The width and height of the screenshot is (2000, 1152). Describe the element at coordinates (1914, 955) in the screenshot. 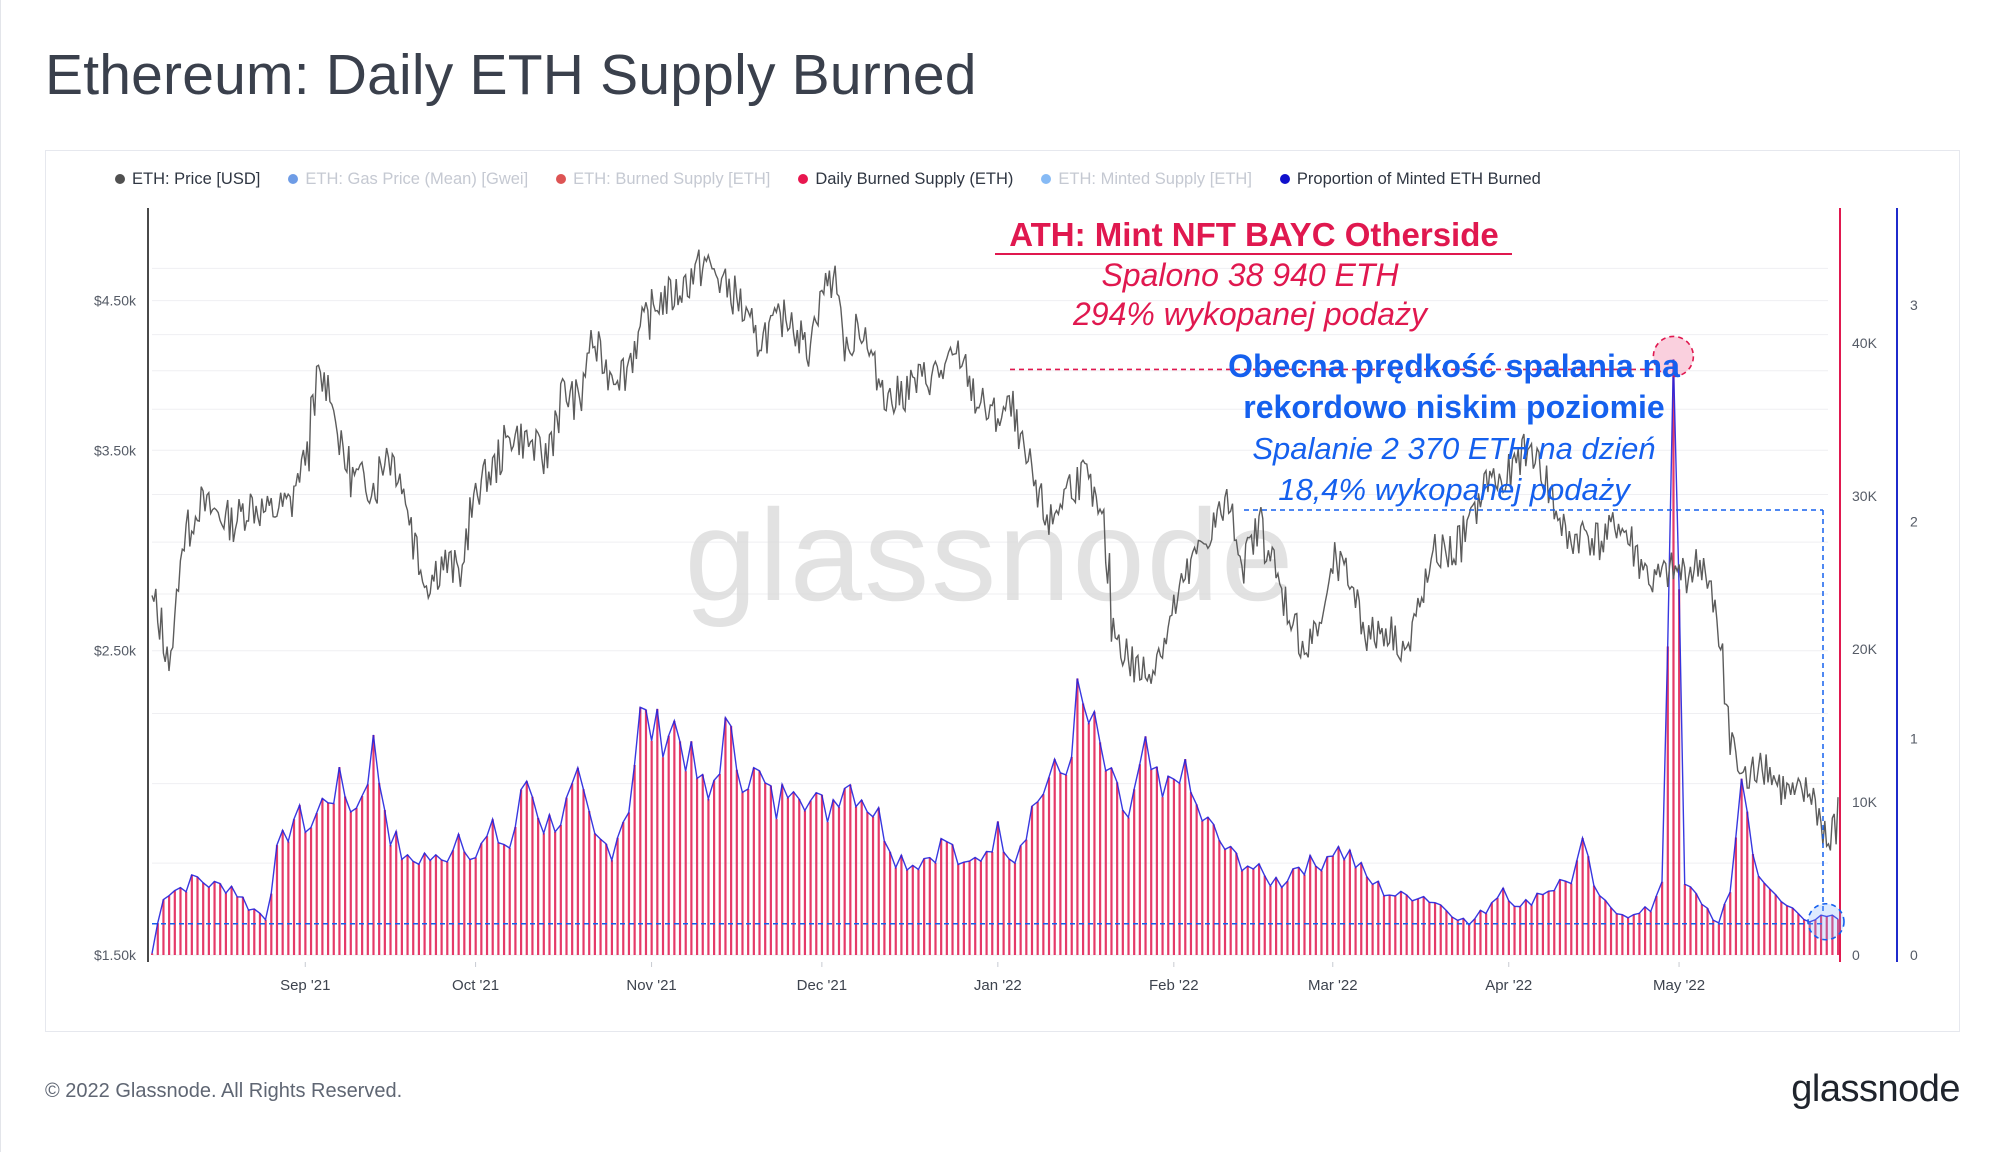

I see `proportion-tick-label: 0` at that location.